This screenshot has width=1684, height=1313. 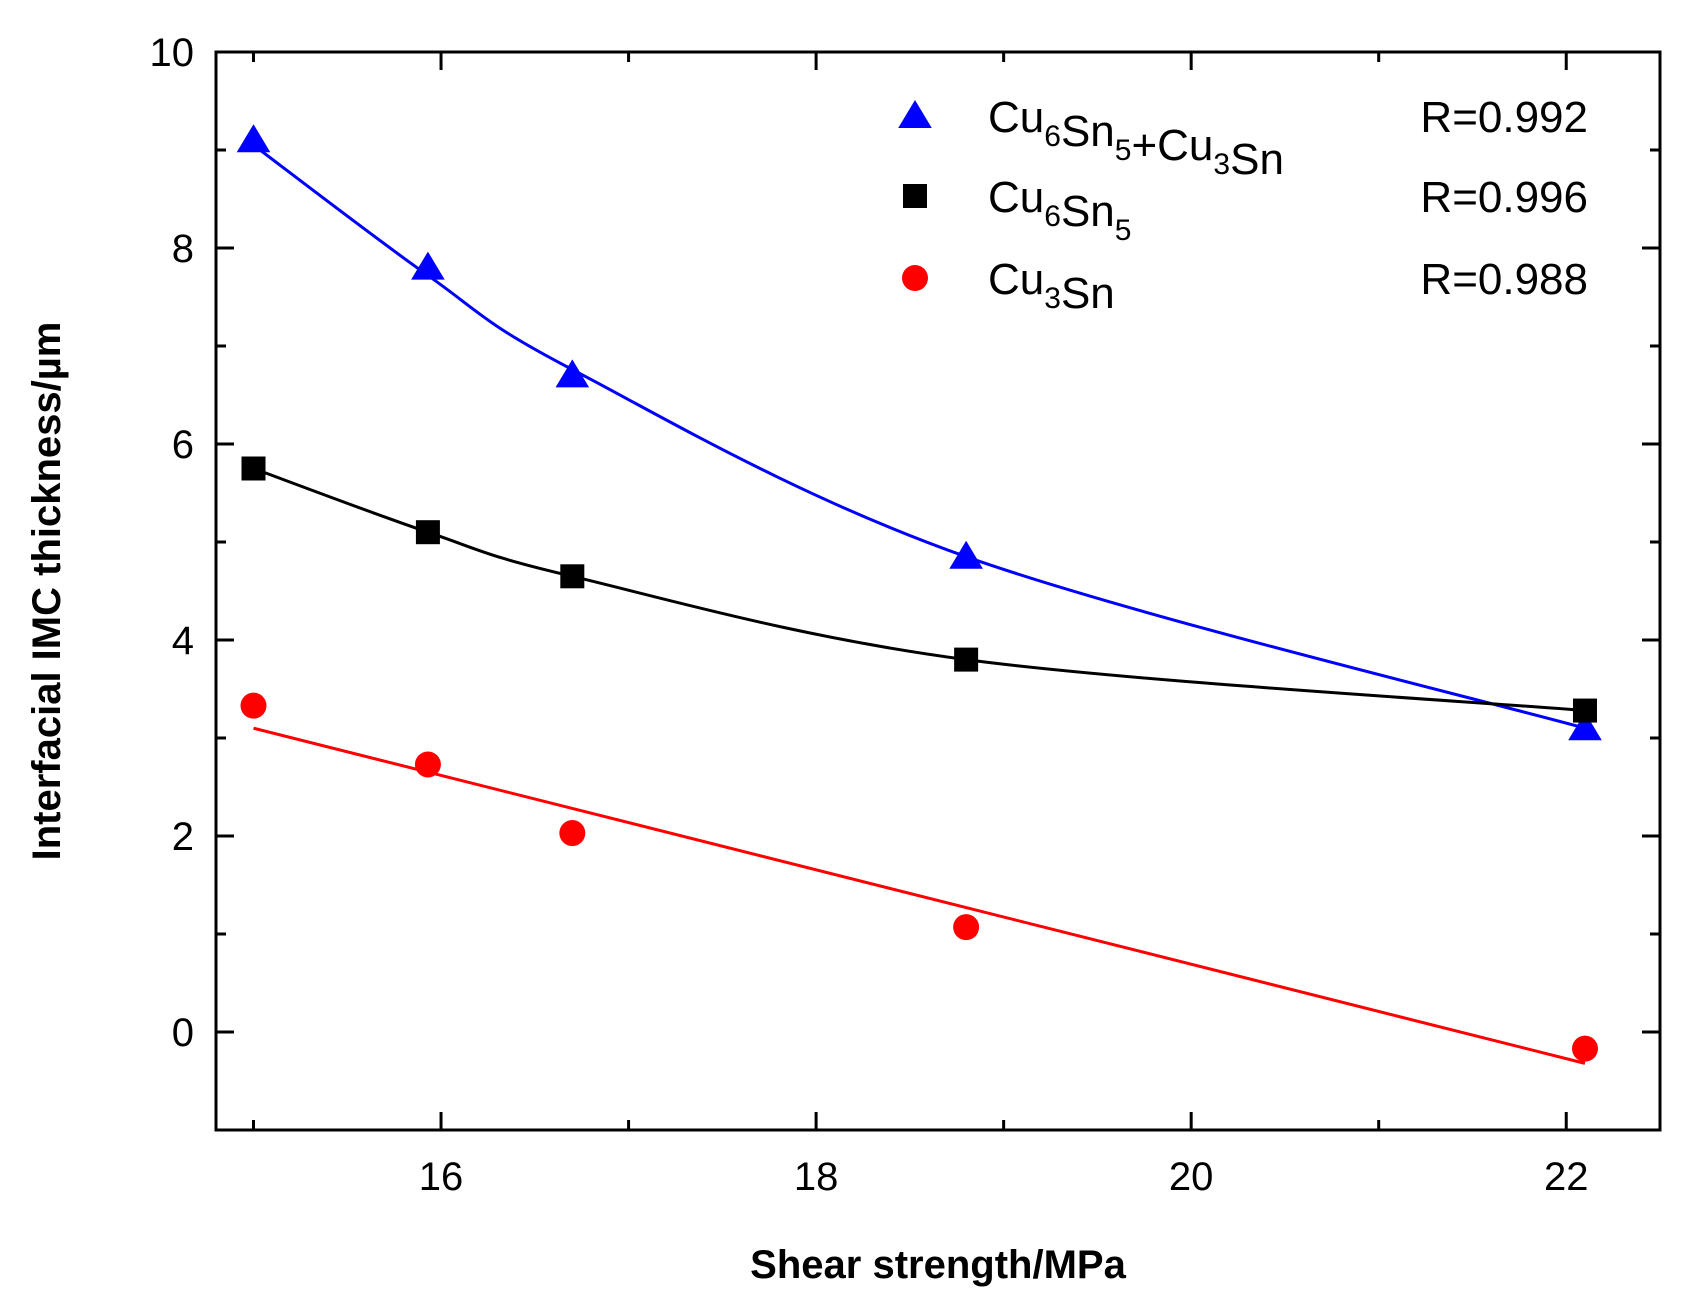 I want to click on legend-r-value-1: R=0.996, so click(x=1504, y=197).